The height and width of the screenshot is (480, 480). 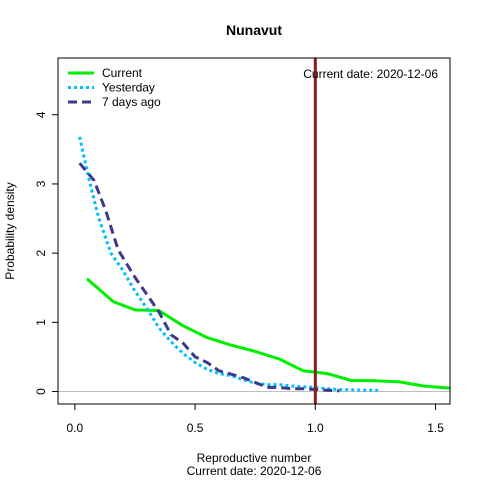 I want to click on y-tick-label: 0, so click(x=41, y=391).